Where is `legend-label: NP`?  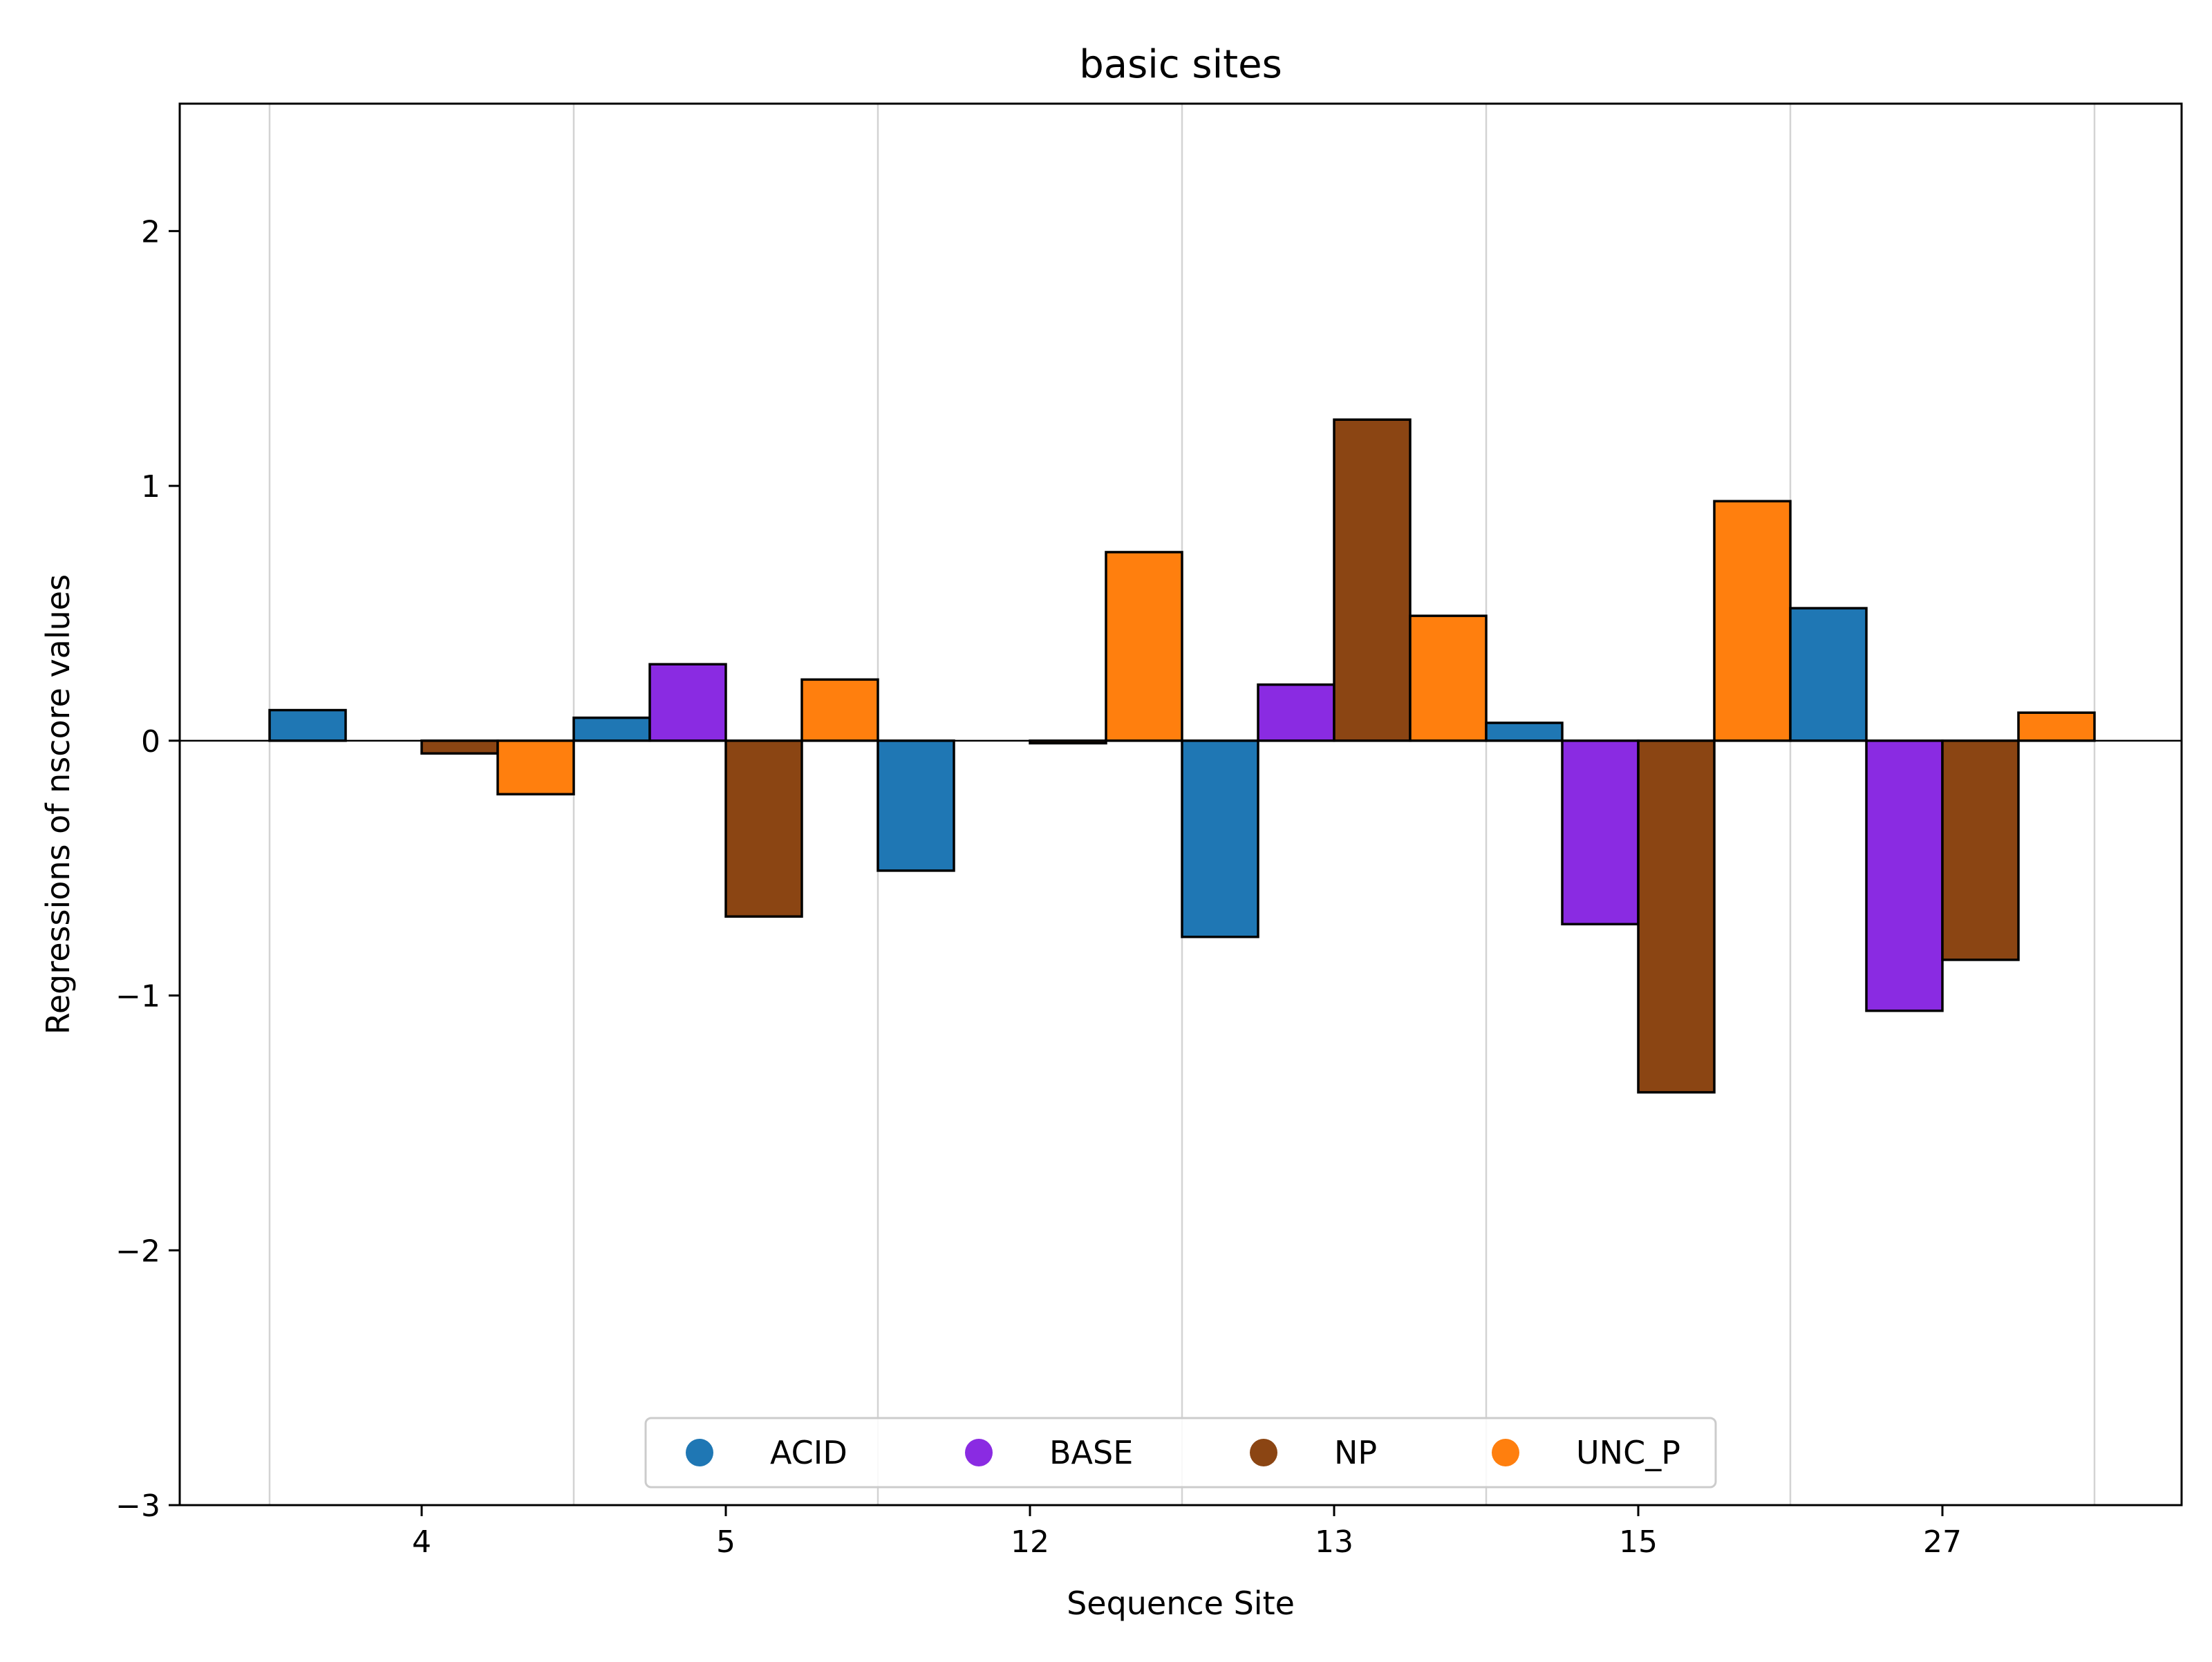
legend-label: NP is located at coordinates (1356, 1452).